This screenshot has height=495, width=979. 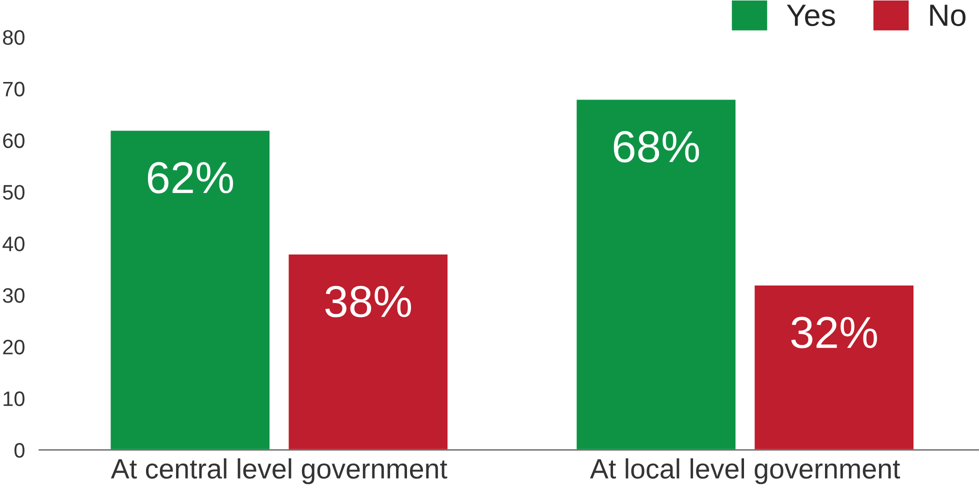 I want to click on x-tick-label: At central level government, so click(x=279, y=471).